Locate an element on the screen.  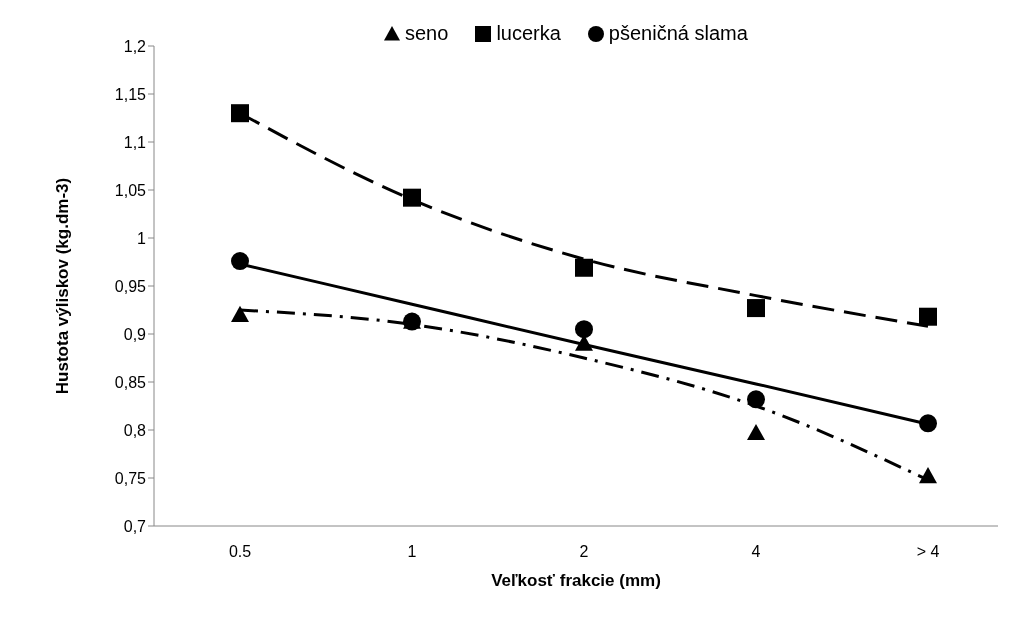
legend-label: pšeničná slama is located at coordinates (678, 33).